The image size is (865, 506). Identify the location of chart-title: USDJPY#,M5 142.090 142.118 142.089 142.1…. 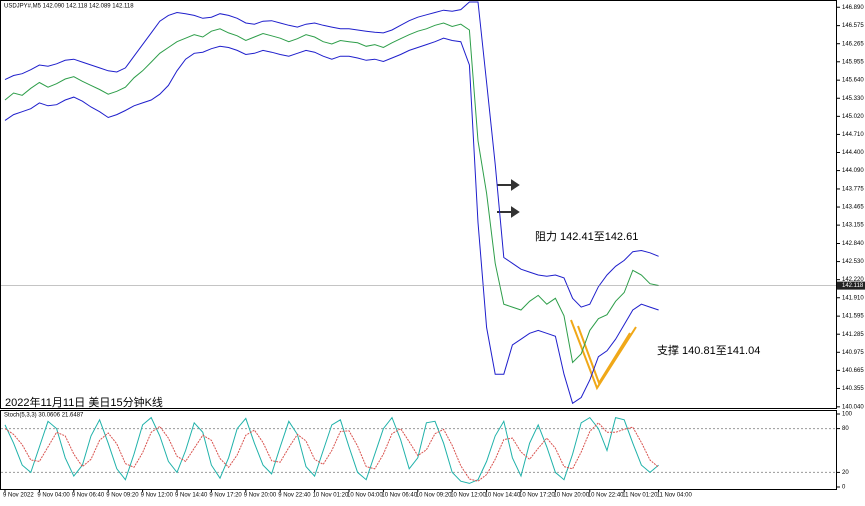
(69, 7).